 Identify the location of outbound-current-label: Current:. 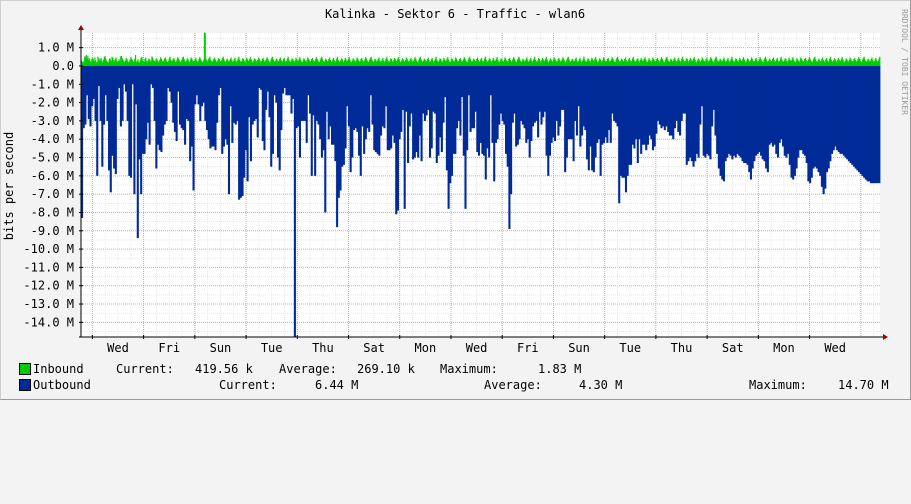
(248, 385).